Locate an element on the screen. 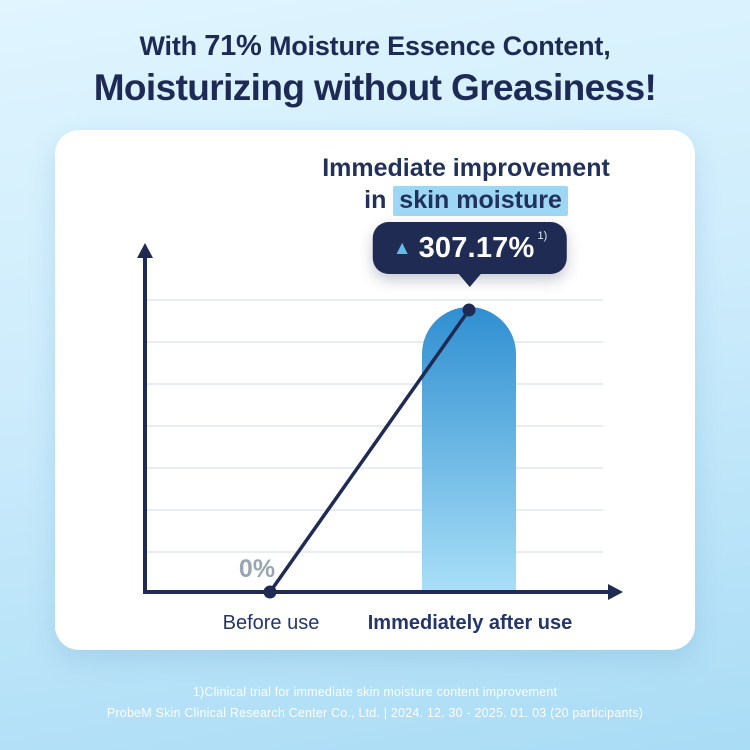  zero-percent-label: 0% is located at coordinates (257, 569).